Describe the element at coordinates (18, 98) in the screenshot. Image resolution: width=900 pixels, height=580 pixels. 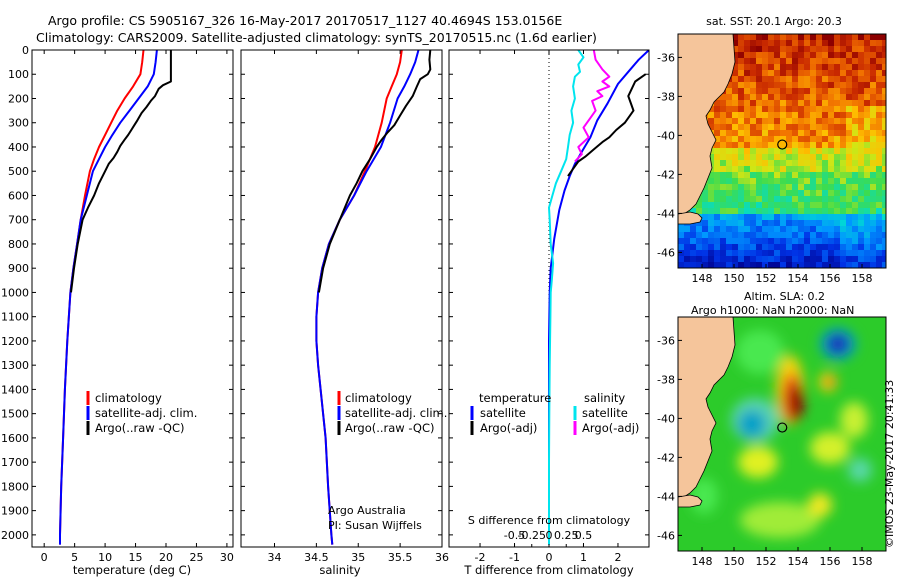
I see `temperature-ytick-label: 200` at that location.